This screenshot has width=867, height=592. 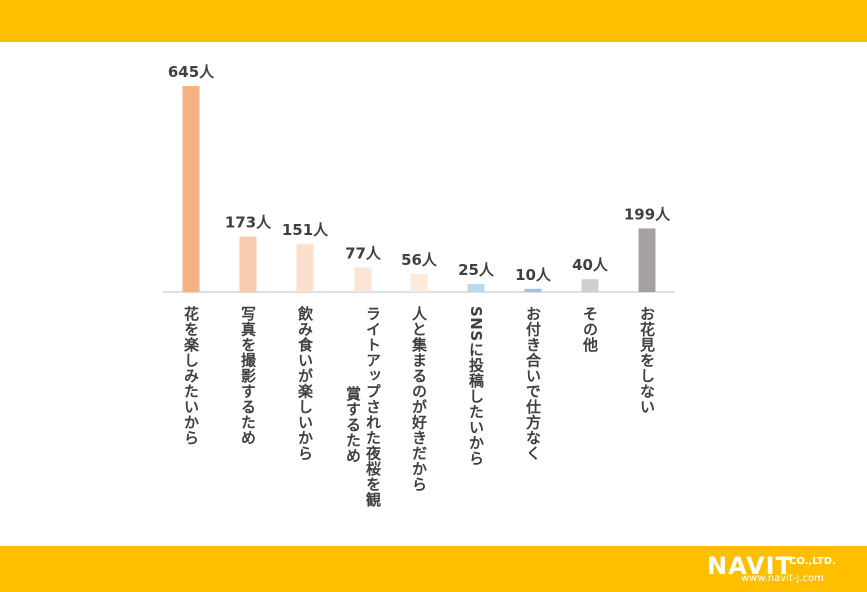 I want to click on value-label-4: 77人, so click(x=363, y=253).